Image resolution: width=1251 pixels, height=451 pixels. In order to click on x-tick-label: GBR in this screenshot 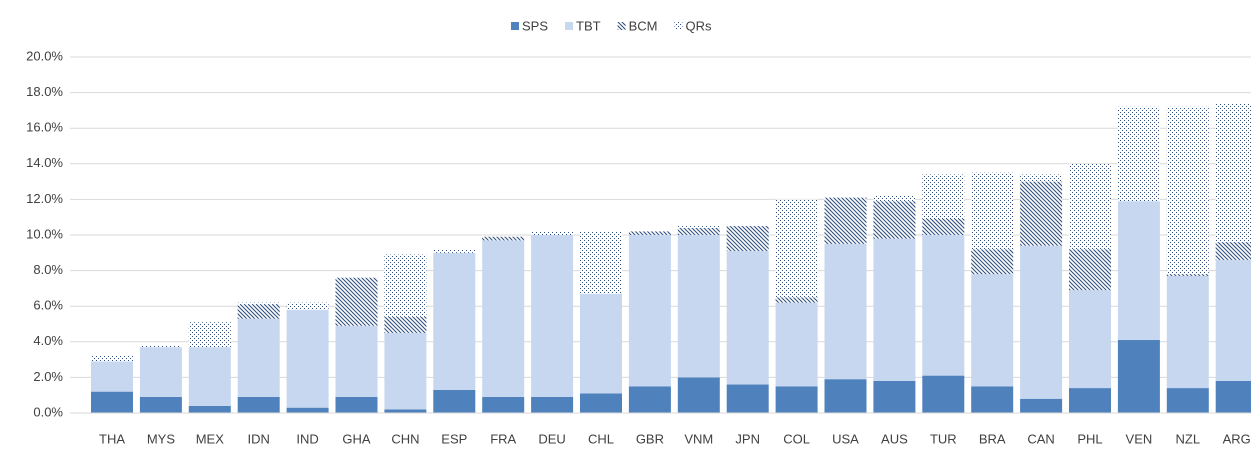, I will do `click(650, 438)`.